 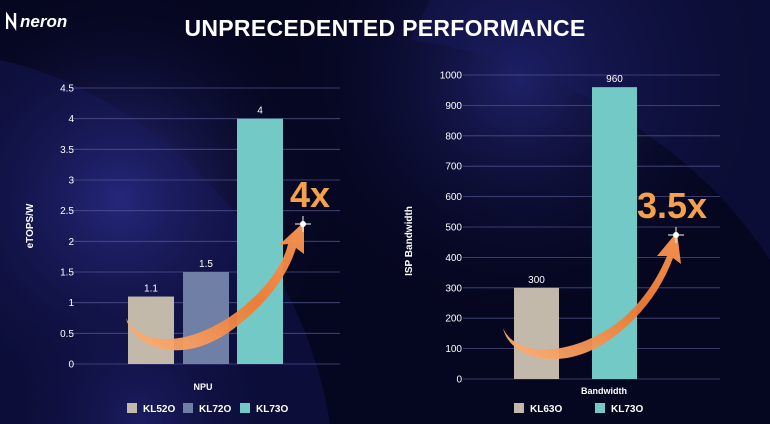 What do you see at coordinates (206, 318) in the screenshot?
I see `bar-kl720` at bounding box center [206, 318].